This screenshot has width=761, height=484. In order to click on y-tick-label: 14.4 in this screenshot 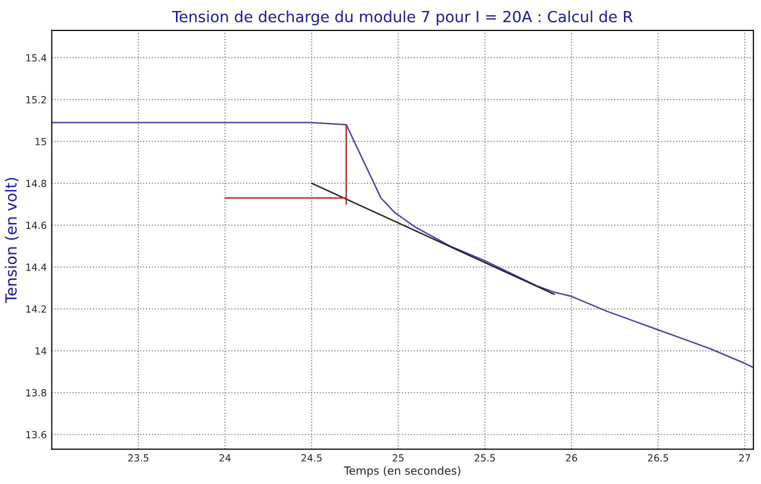, I will do `click(36, 267)`.